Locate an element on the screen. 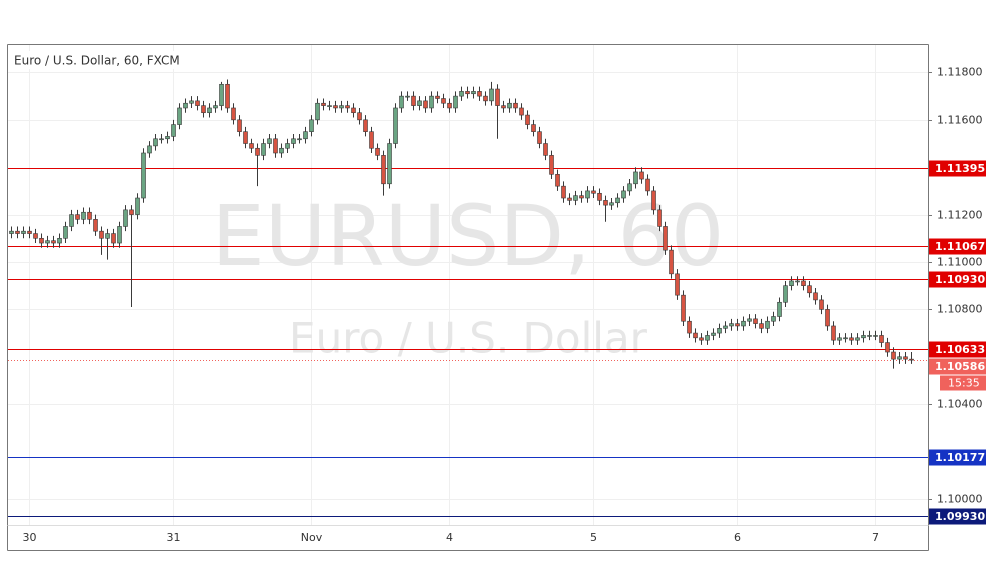 The width and height of the screenshot is (991, 588). level-label: 1.10177 is located at coordinates (960, 457).